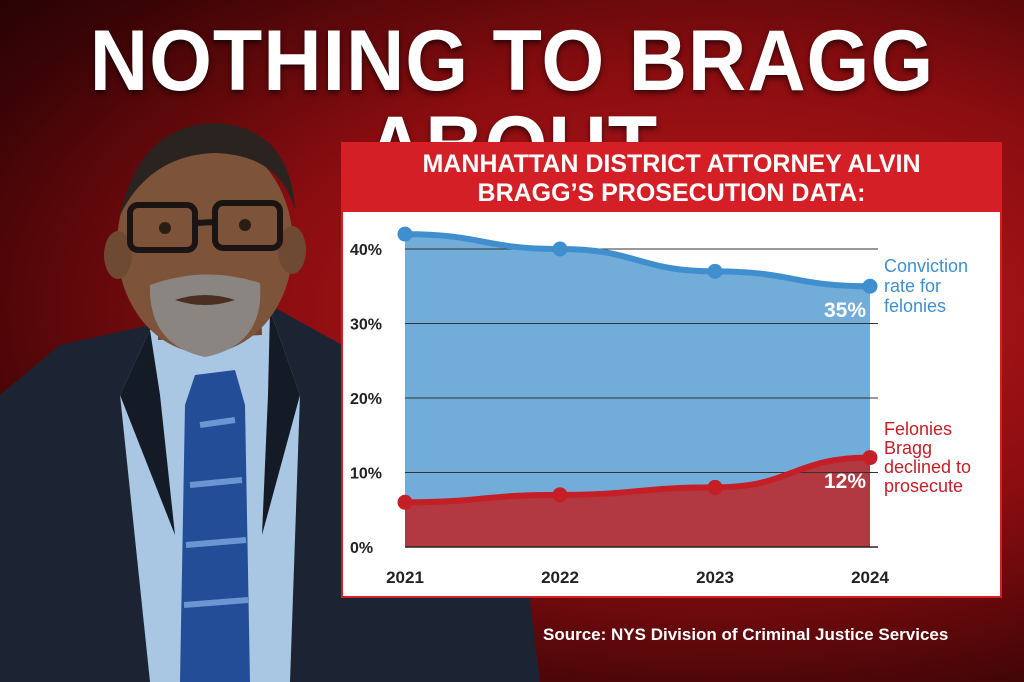 The width and height of the screenshot is (1024, 682). What do you see at coordinates (908, 448) in the screenshot?
I see `series-name-label: Bragg` at bounding box center [908, 448].